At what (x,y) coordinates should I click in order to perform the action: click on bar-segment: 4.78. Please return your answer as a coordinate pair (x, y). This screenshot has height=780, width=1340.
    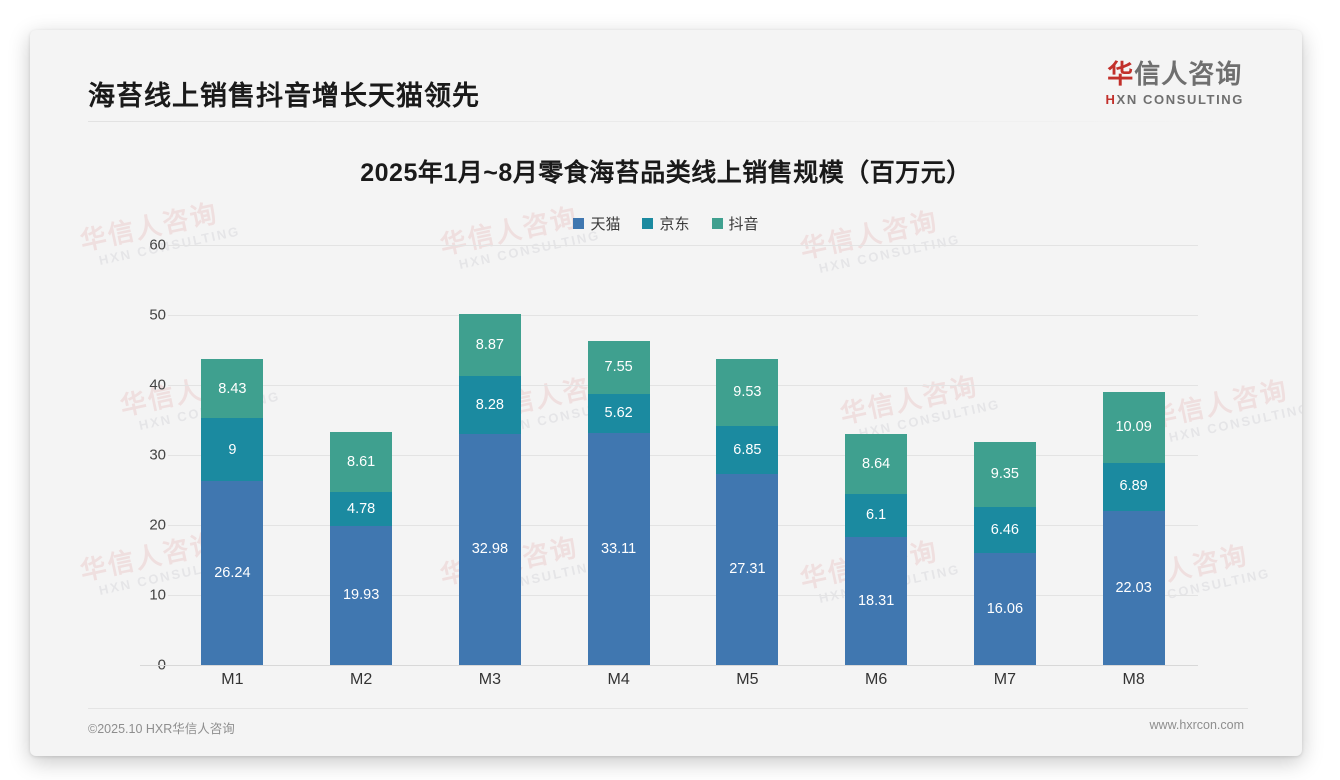
    Looking at the image, I should click on (361, 509).